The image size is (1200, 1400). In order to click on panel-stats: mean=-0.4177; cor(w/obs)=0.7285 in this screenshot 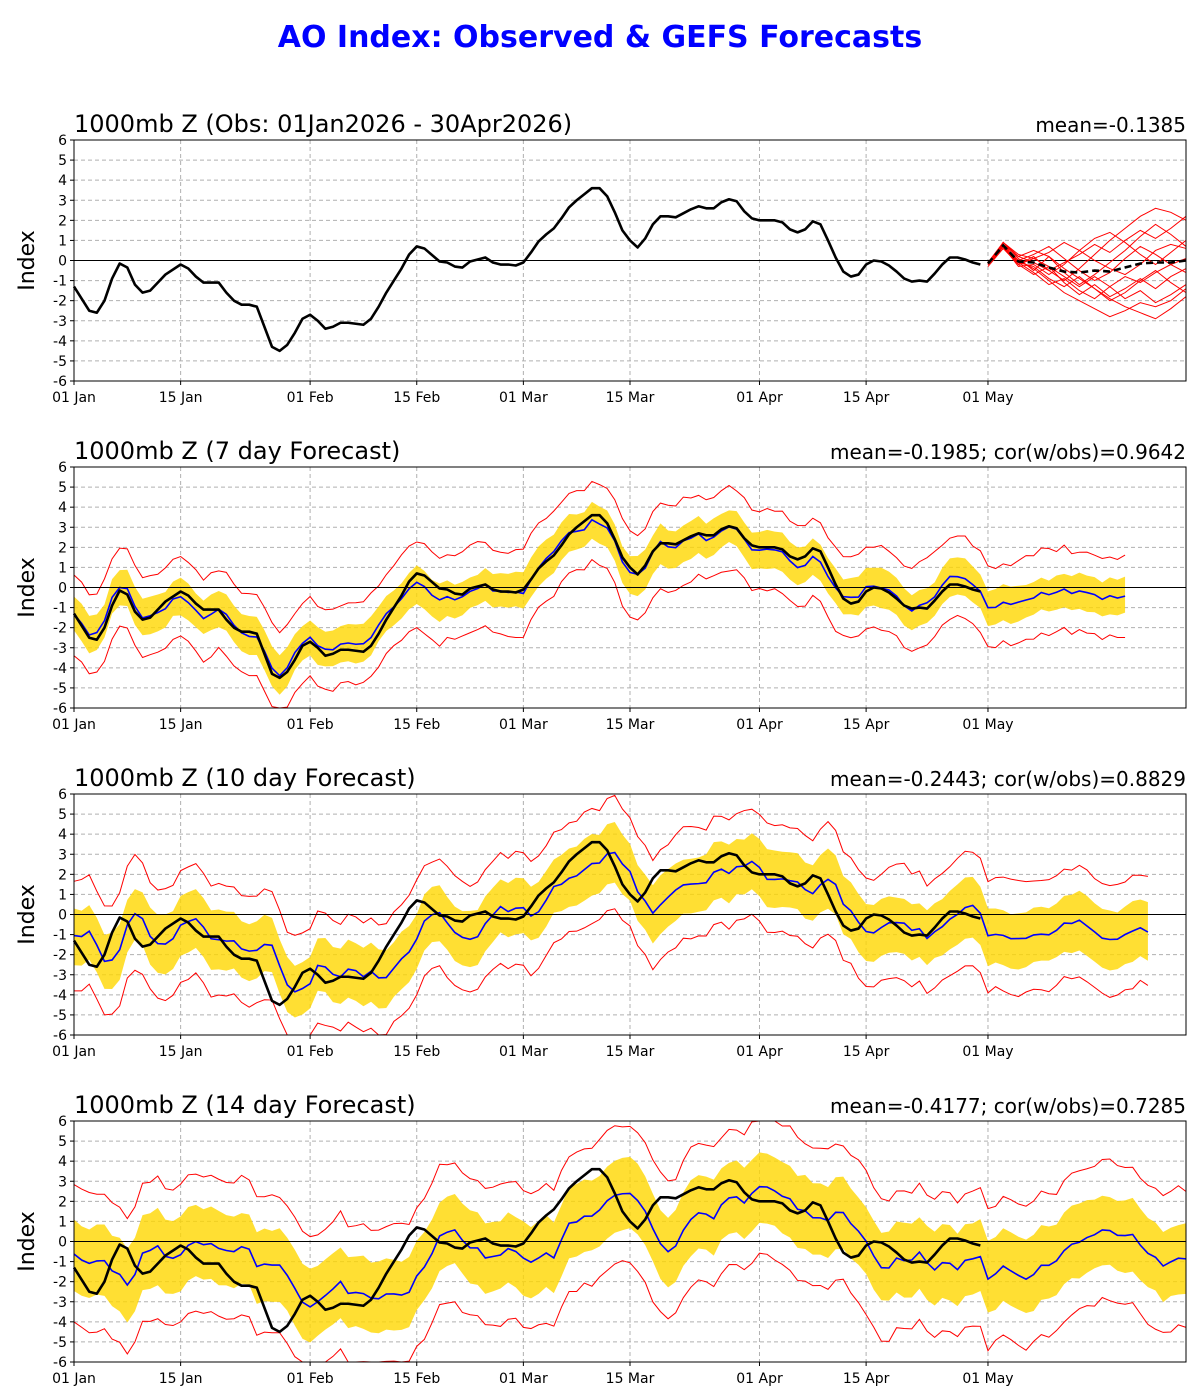, I will do `click(1008, 1106)`.